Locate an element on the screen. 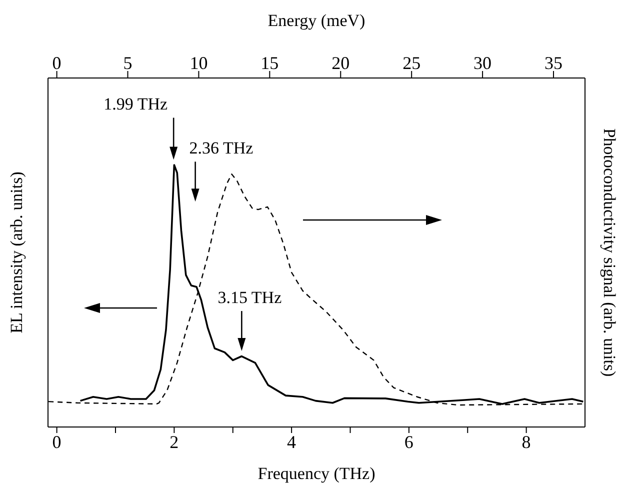  x2-tick-label: 25 is located at coordinates (411, 63).